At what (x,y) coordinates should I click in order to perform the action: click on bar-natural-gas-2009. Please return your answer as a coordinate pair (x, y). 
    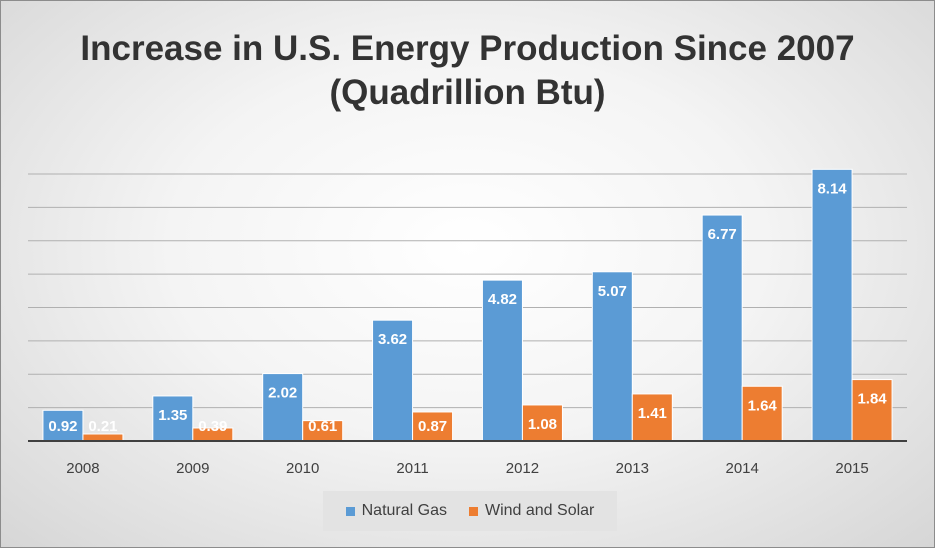
    Looking at the image, I should click on (173, 418).